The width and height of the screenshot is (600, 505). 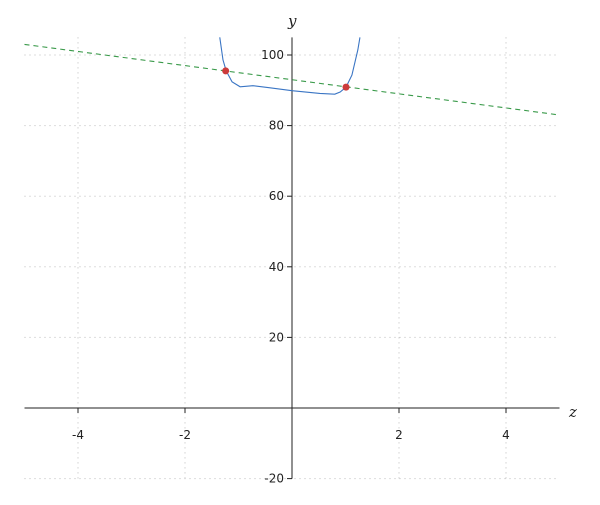 What do you see at coordinates (276, 337) in the screenshot?
I see `y-tick-label: 20` at bounding box center [276, 337].